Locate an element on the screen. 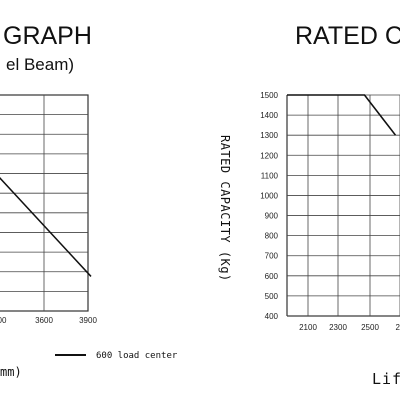 Image resolution: width=400 pixels, height=400 pixels. left-x-tick-label: 00 is located at coordinates (3, 320).